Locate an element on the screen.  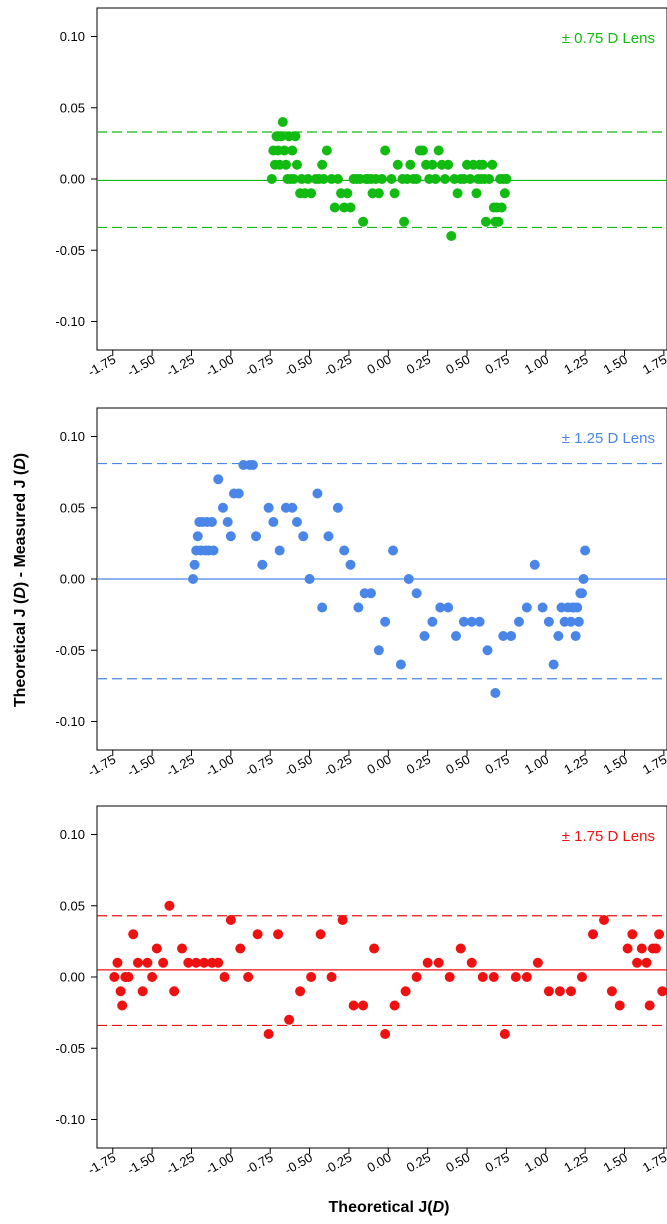
y-axis-title-suffix: ) is located at coordinates (20, 455).